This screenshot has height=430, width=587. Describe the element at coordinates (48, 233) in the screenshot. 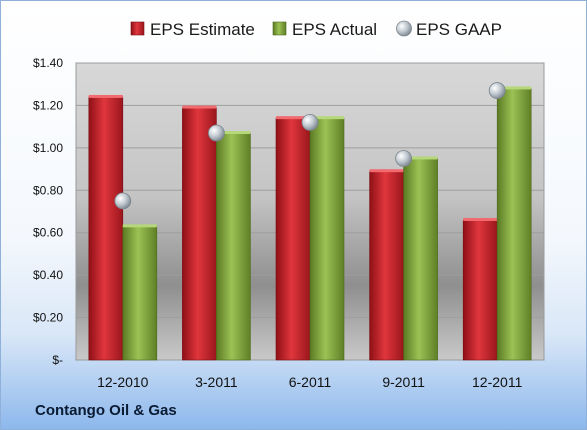

I see `y-tick-label: $0.60` at that location.